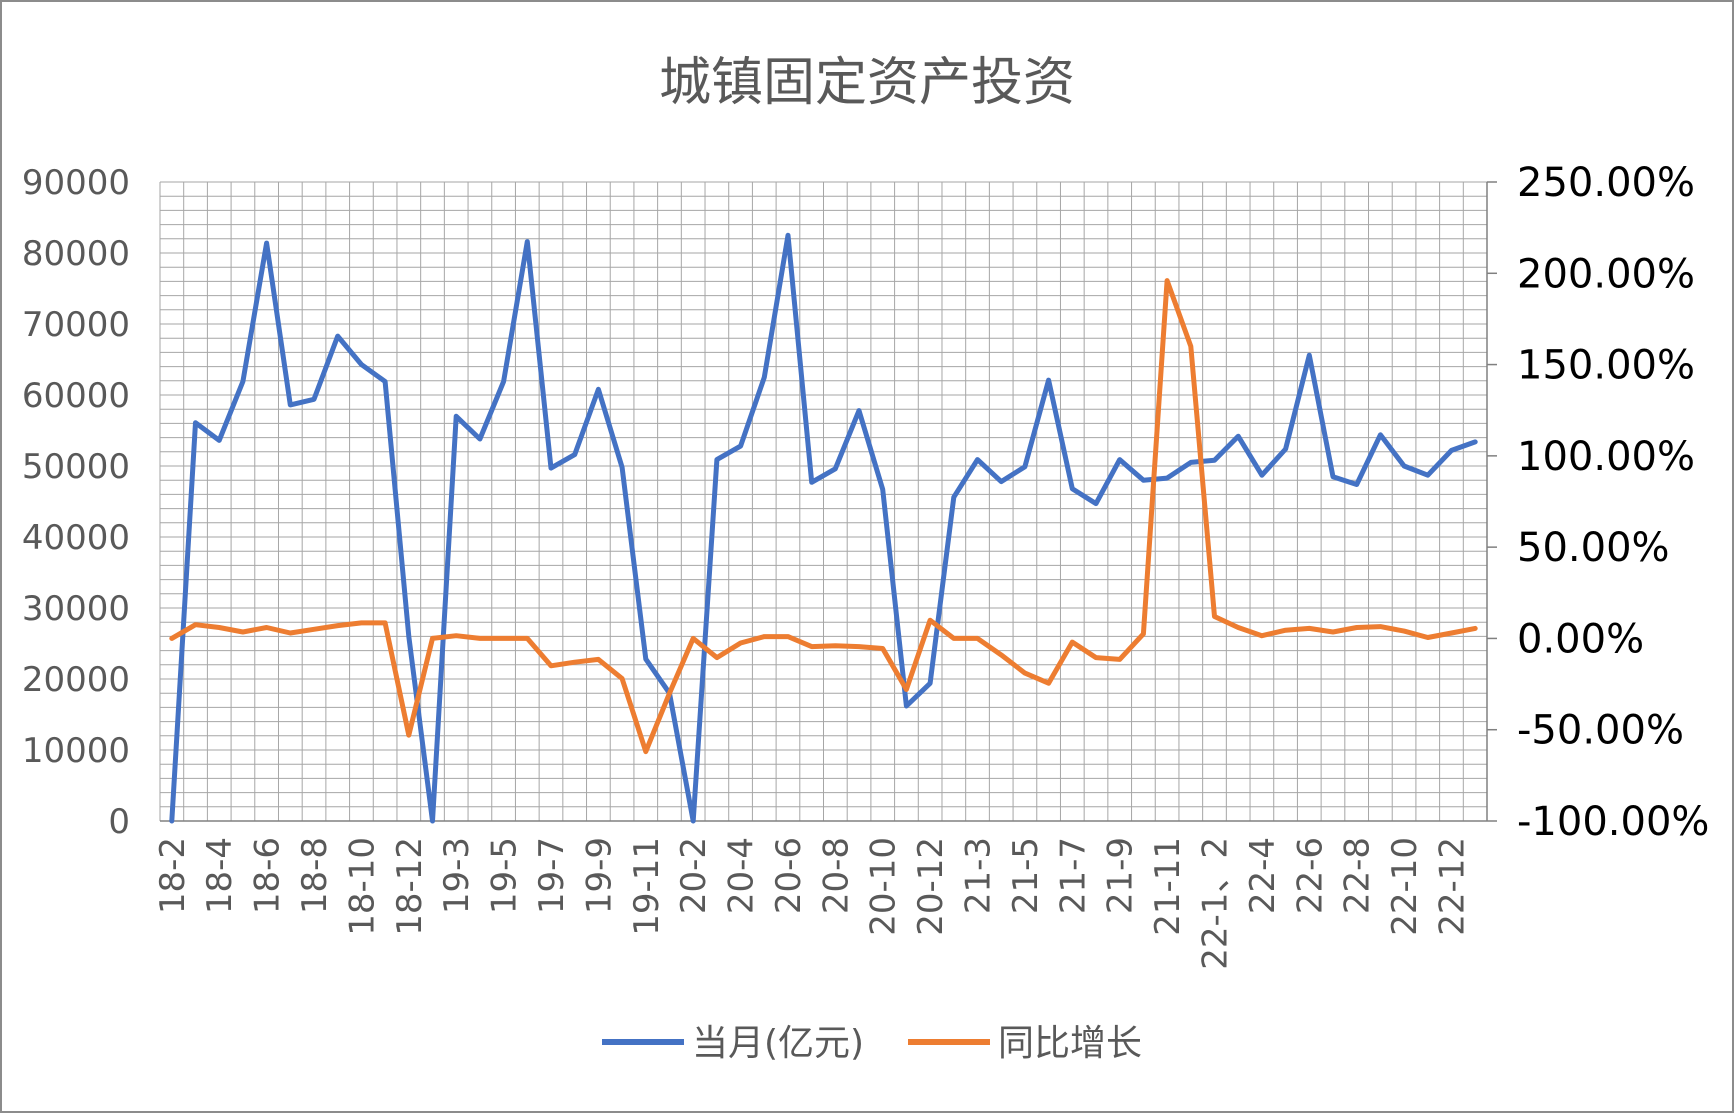 Image resolution: width=1734 pixels, height=1113 pixels. What do you see at coordinates (76, 325) in the screenshot?
I see `left-axis-tick-label: 70000` at bounding box center [76, 325].